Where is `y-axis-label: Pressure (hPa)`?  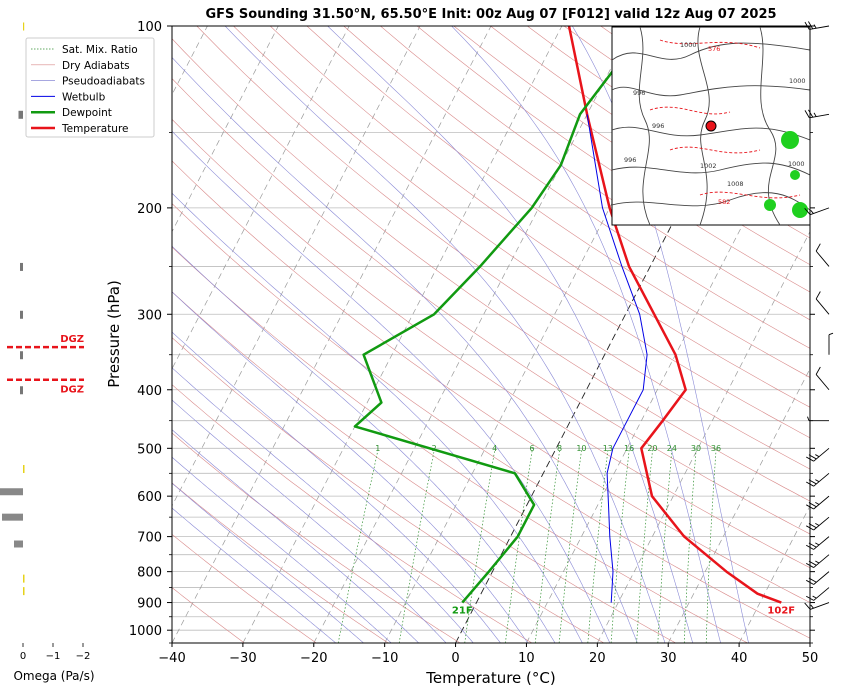 y-axis-label: Pressure (hPa) is located at coordinates (114, 334).